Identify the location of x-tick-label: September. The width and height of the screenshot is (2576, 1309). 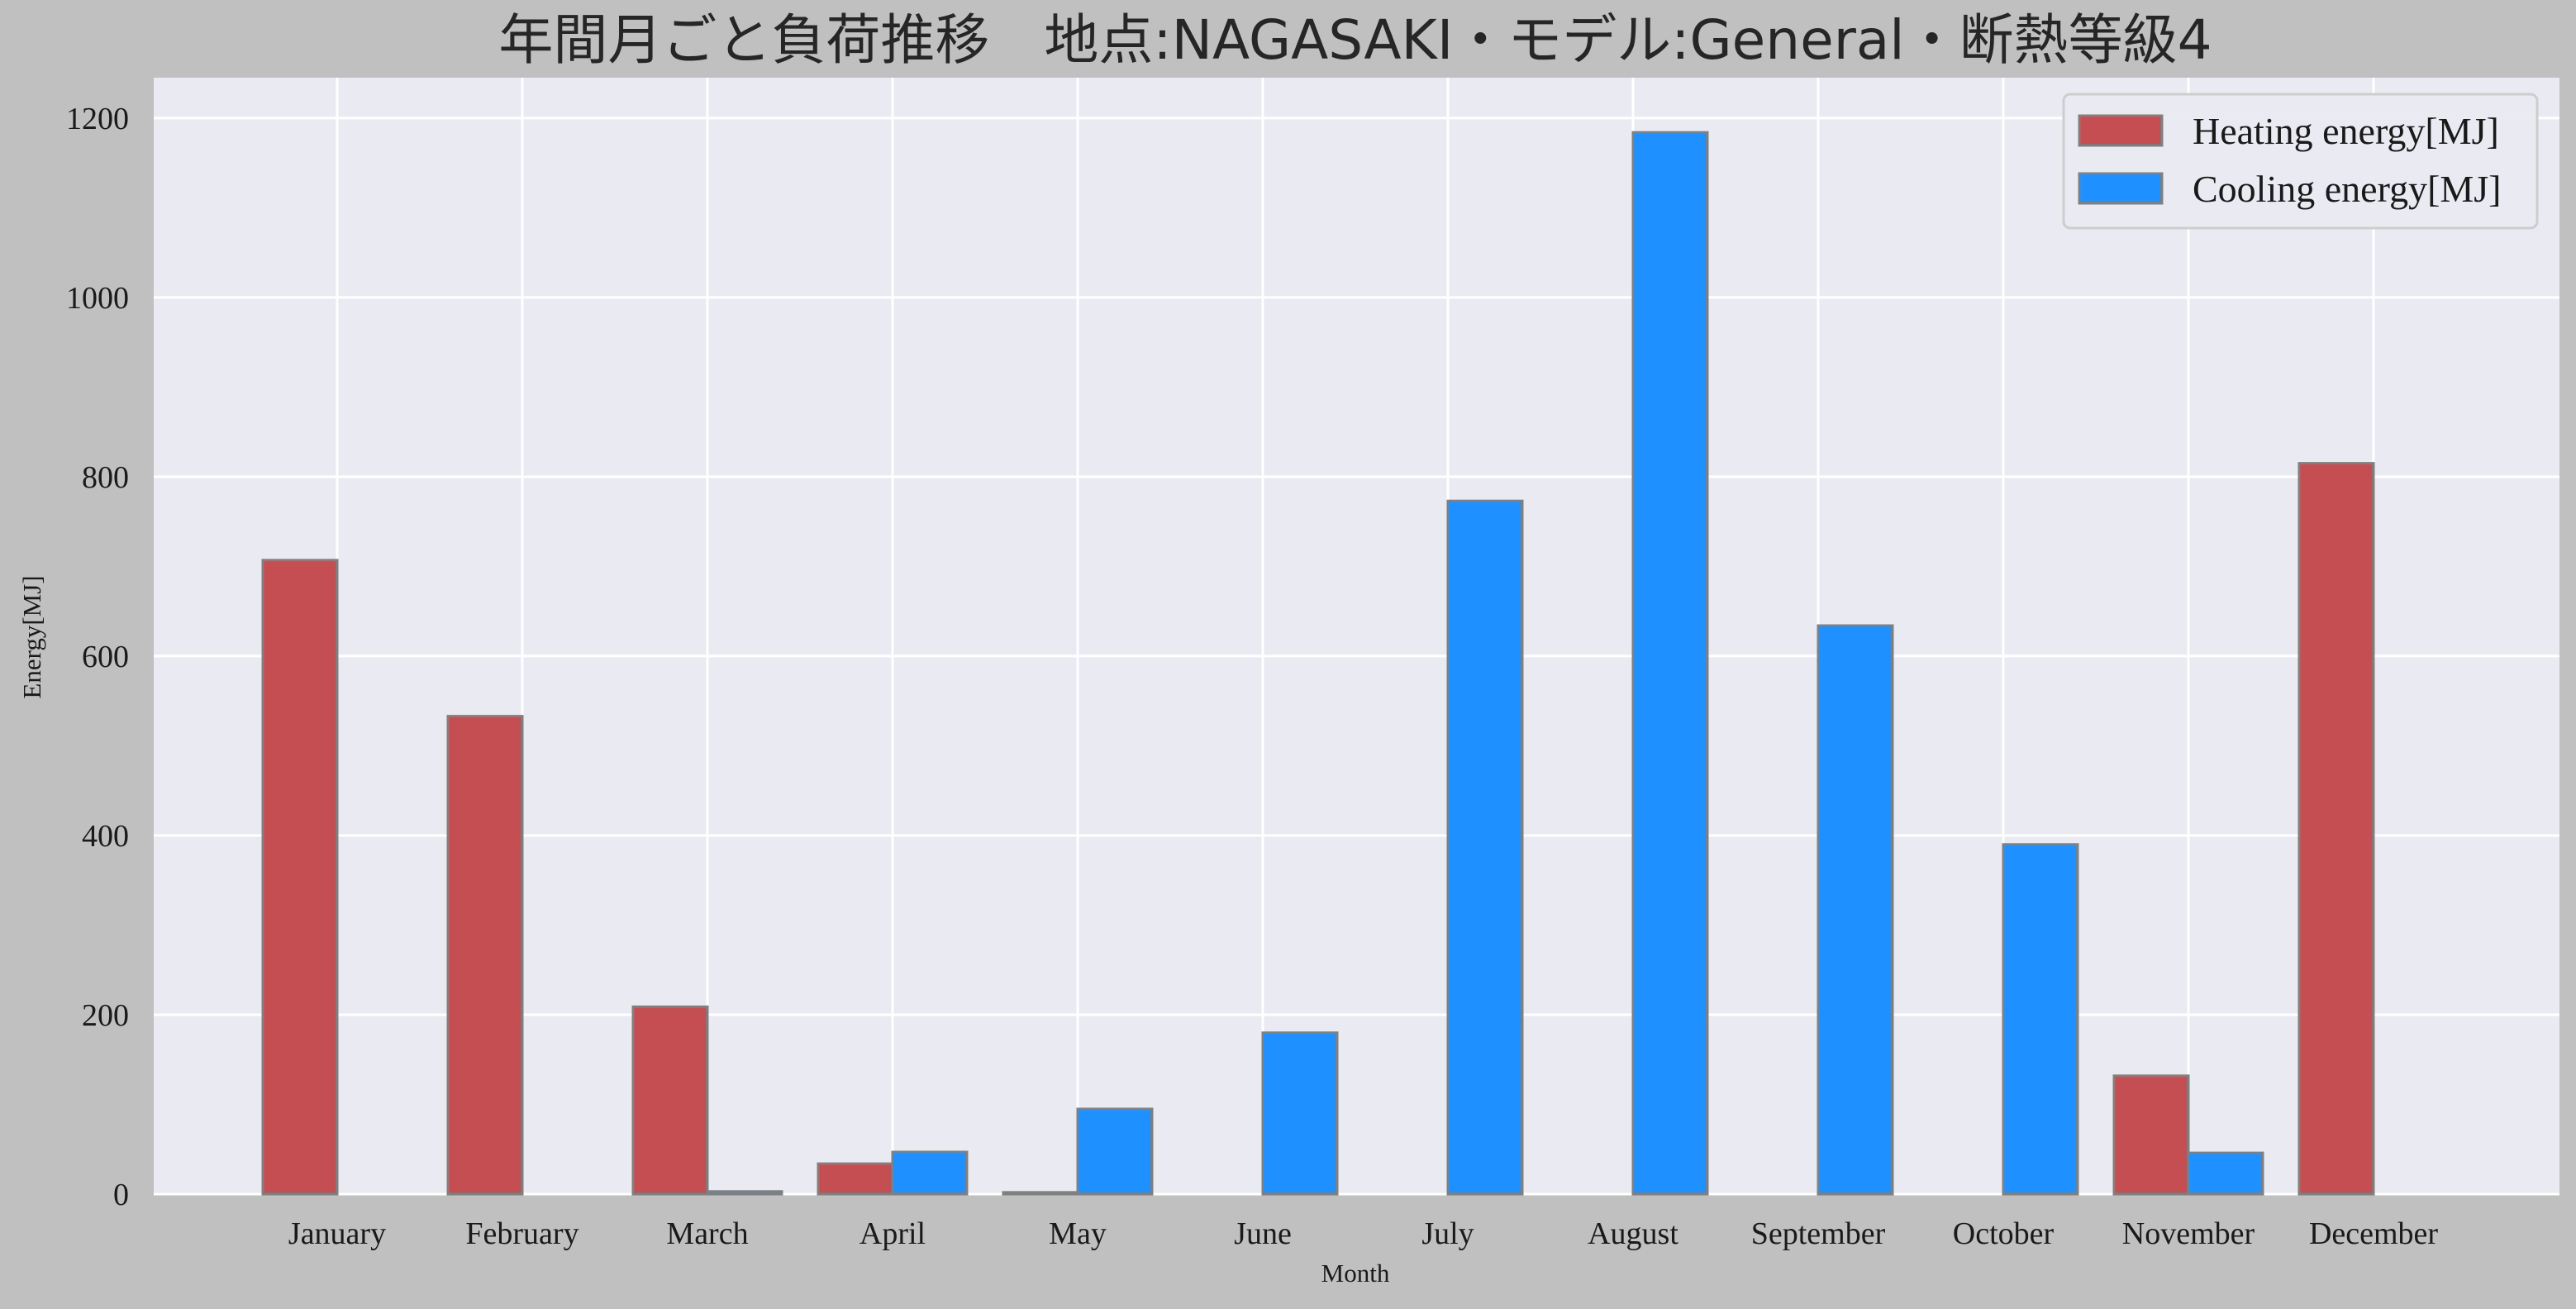
(1819, 1233).